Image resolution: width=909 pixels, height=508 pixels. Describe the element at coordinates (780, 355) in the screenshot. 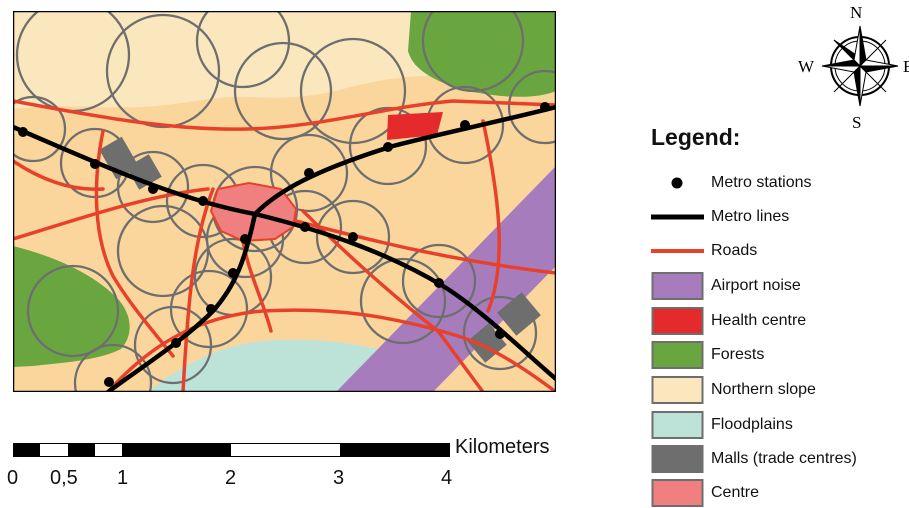

I see `legend-item-forests: Forests` at that location.